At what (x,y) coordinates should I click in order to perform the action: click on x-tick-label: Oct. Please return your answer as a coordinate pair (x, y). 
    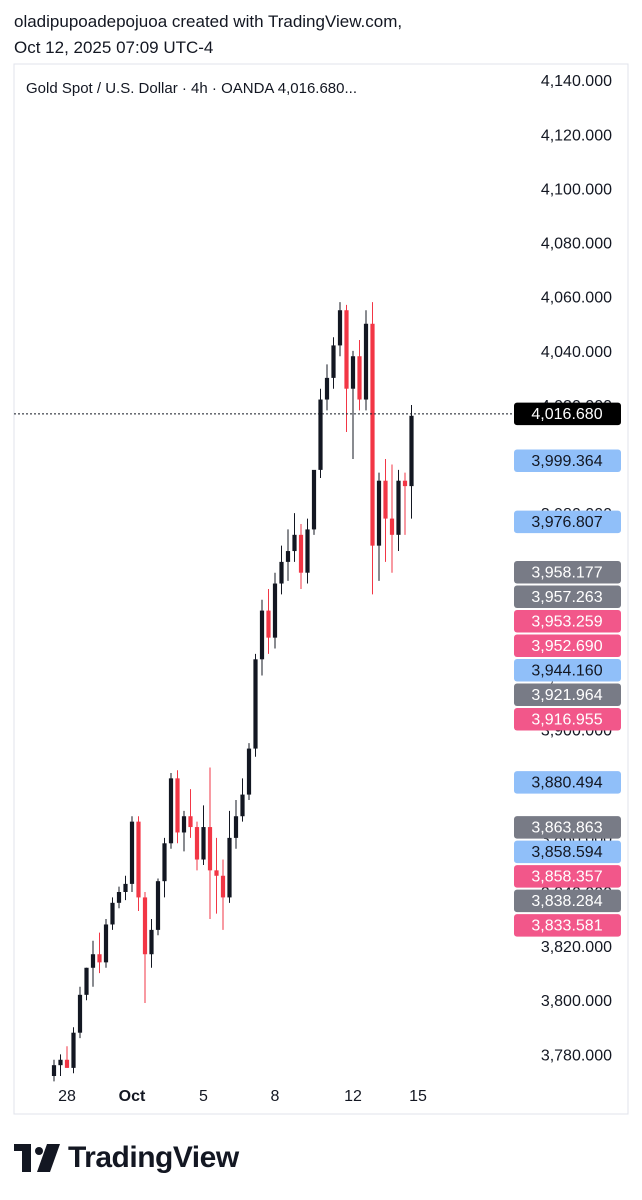
    Looking at the image, I should click on (132, 1096).